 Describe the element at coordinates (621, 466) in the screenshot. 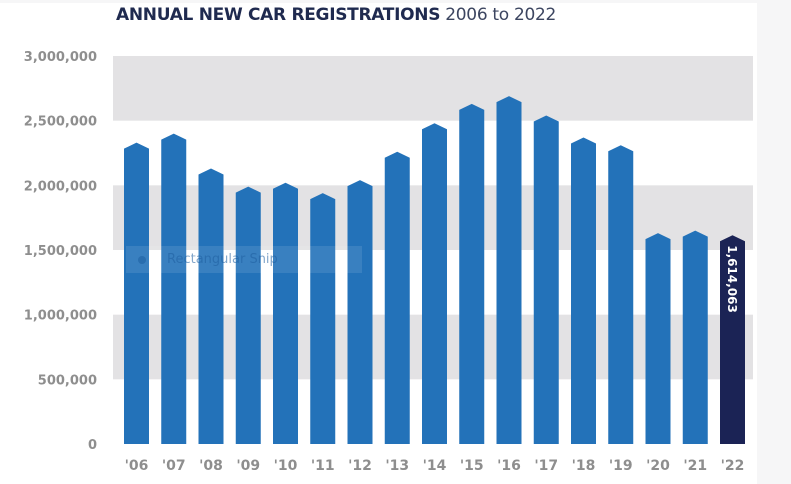

I see `x-tick-label: '19` at that location.